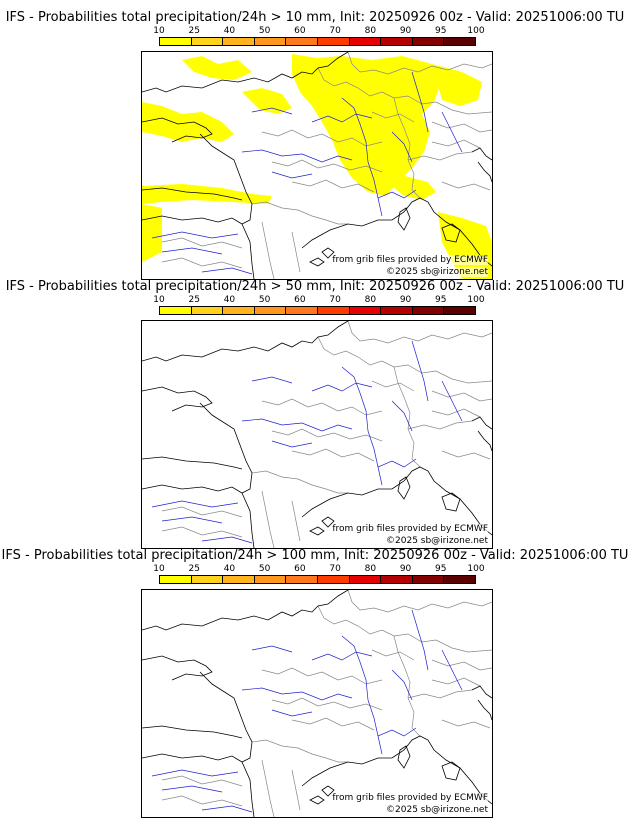  Describe the element at coordinates (318, 569) in the screenshot. I see `colorbar-ticks: 10 25 40 50 60 70 80 90 95 100` at that location.